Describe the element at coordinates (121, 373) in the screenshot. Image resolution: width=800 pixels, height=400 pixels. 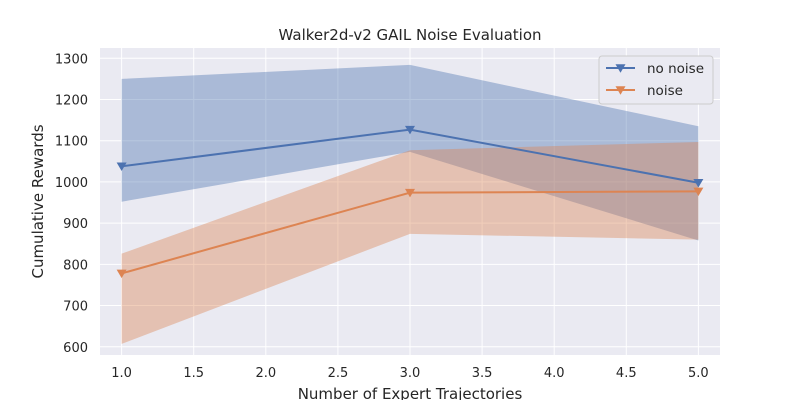
I see `x-tick-label: 1.0` at that location.